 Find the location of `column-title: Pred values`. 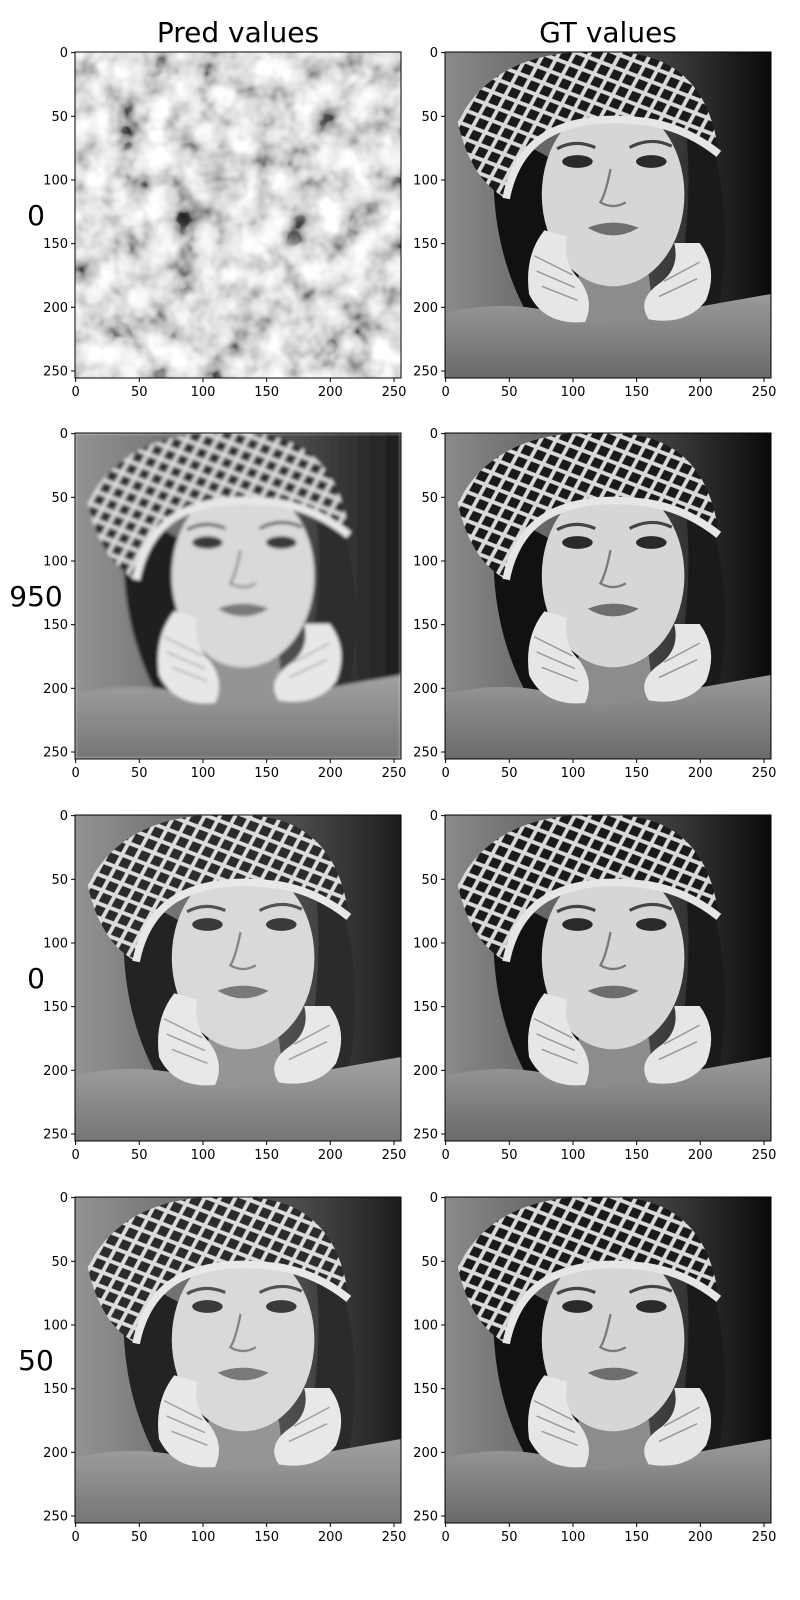

column-title: Pred values is located at coordinates (238, 32).